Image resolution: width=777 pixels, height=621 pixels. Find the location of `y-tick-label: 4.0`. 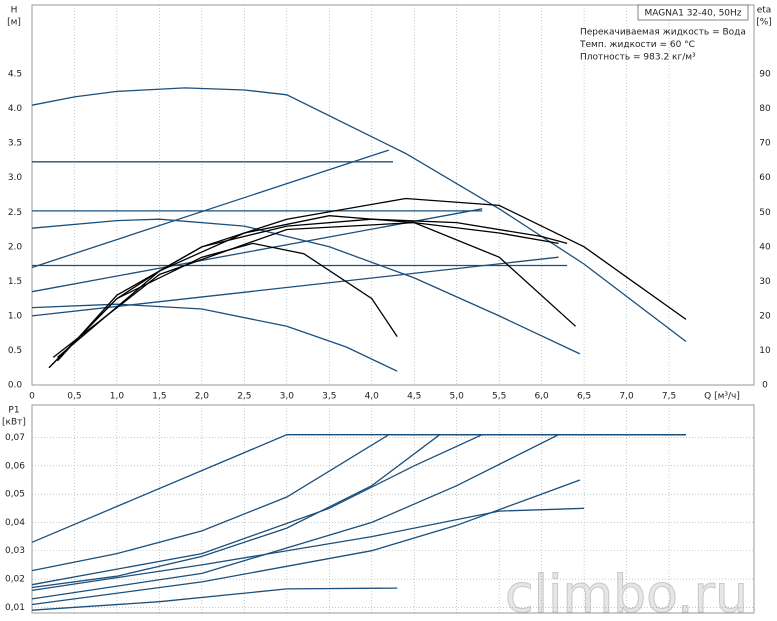

y-tick-label: 4.0 is located at coordinates (15, 109).